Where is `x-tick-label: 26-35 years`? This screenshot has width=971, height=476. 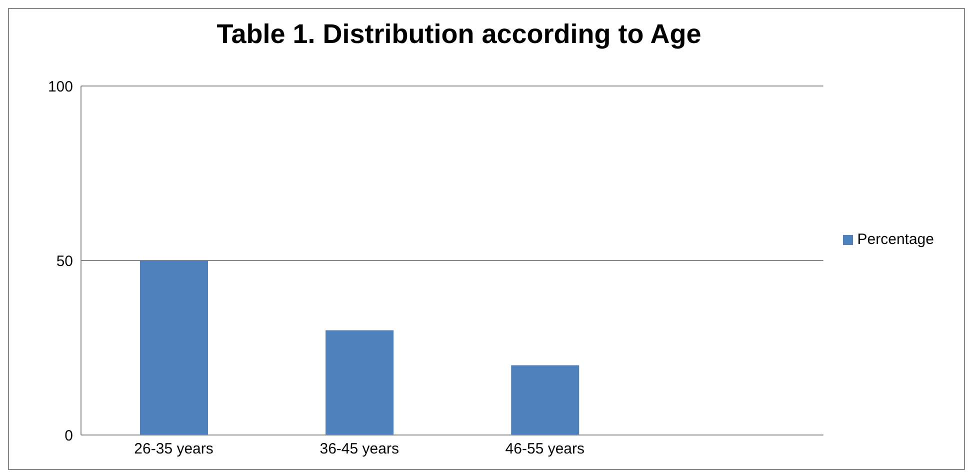 x-tick-label: 26-35 years is located at coordinates (174, 449).